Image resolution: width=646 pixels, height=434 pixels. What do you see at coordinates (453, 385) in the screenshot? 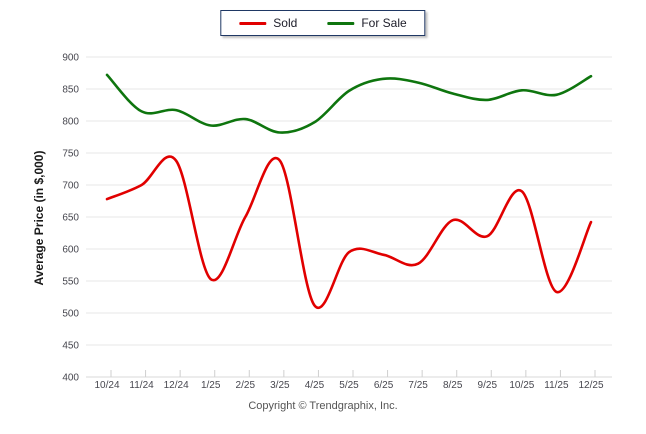
I see `x-tick-label: 8/25` at bounding box center [453, 385].